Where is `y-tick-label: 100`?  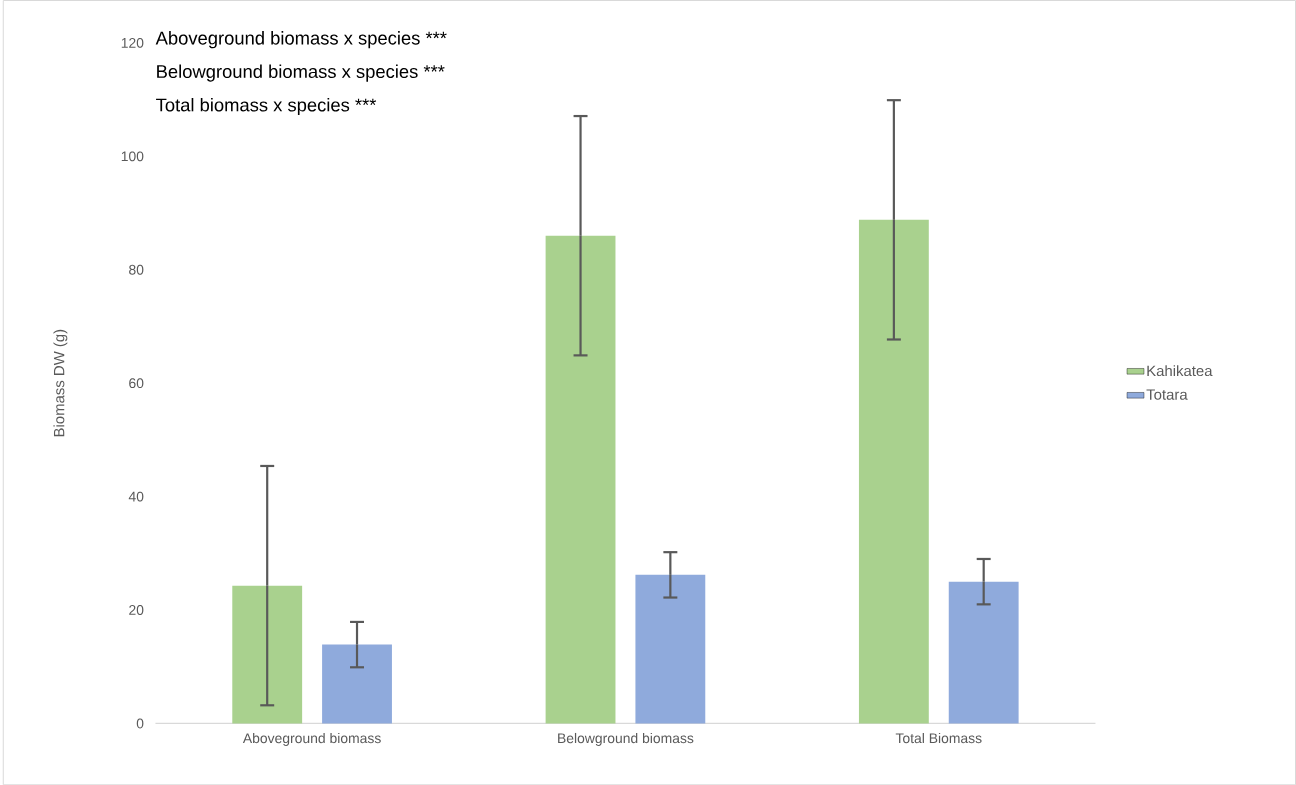 y-tick-label: 100 is located at coordinates (132, 156).